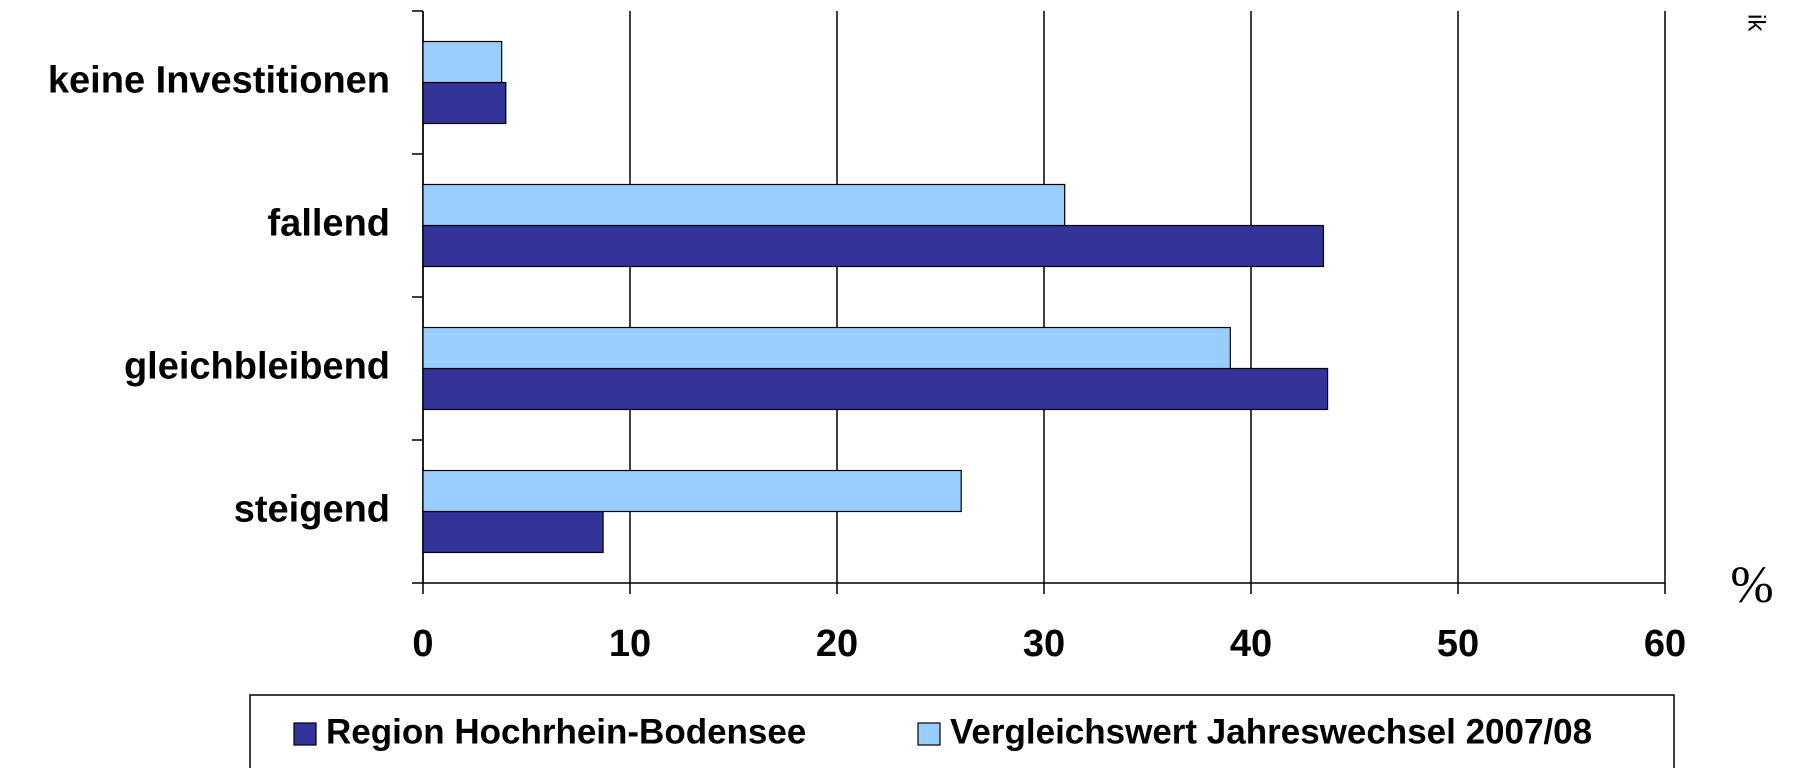 The image size is (1793, 768). I want to click on y-tick-label: keine Investitionen, so click(219, 81).